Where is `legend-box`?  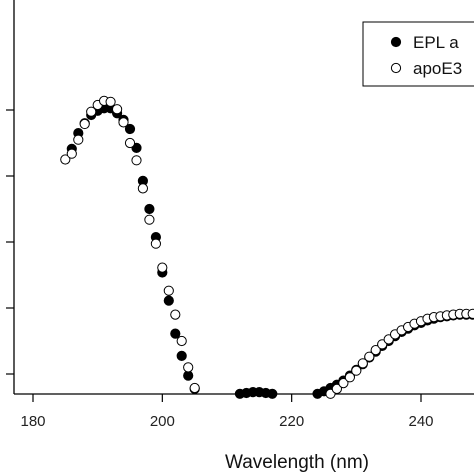
legend-box is located at coordinates (418, 54).